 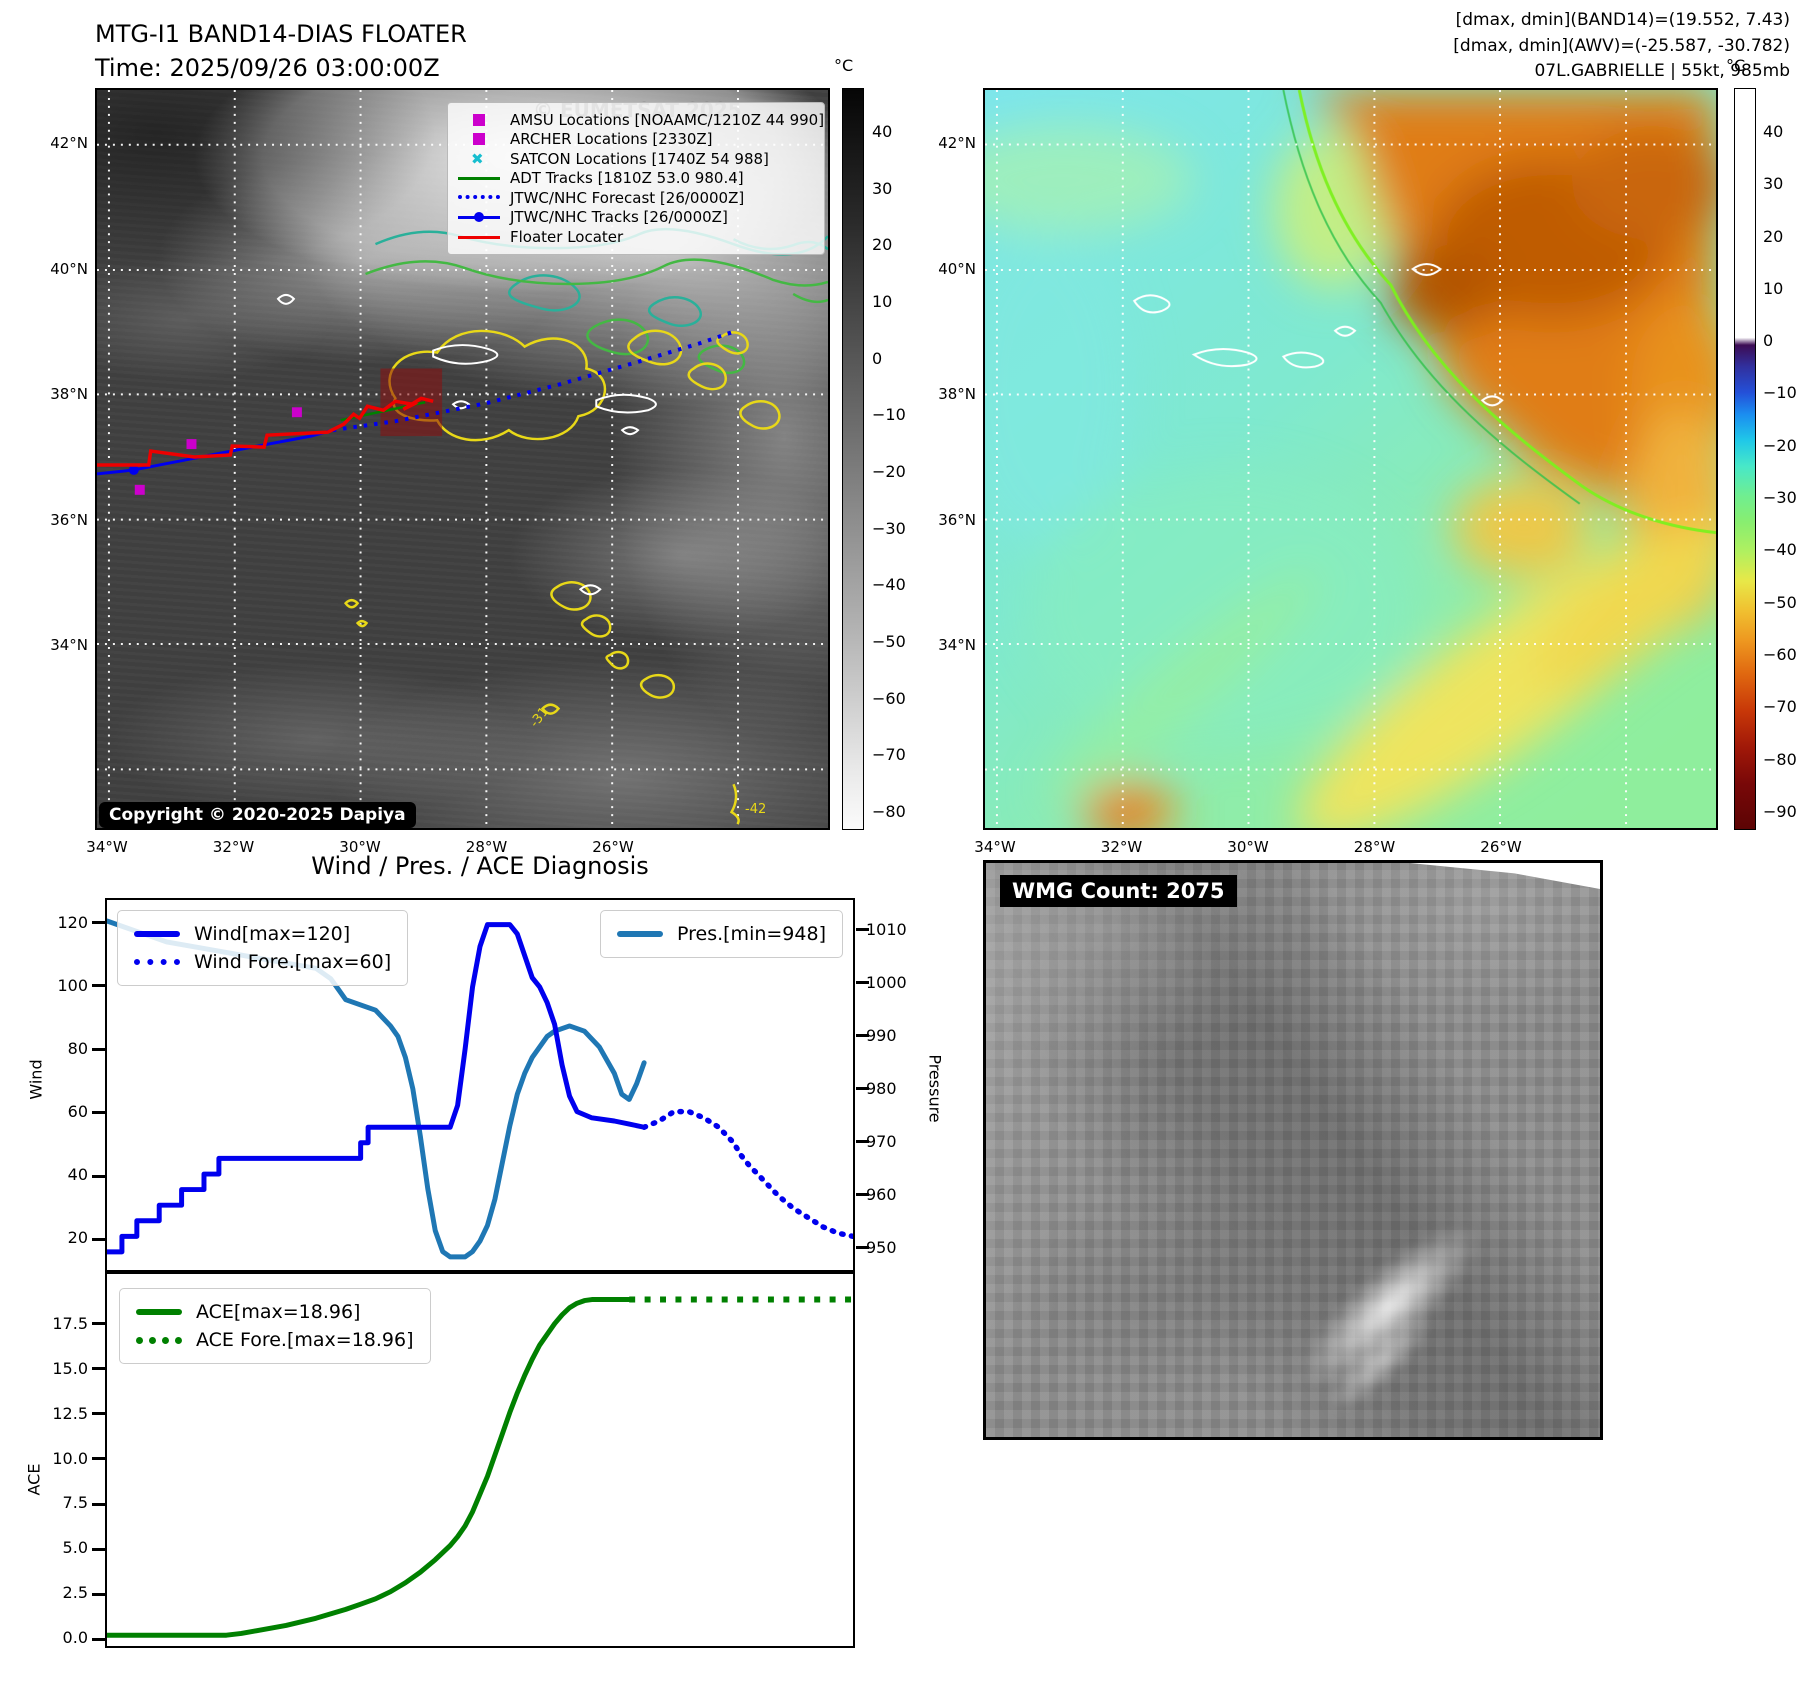 I want to click on colorbar-tick: −70, so click(x=889, y=755).